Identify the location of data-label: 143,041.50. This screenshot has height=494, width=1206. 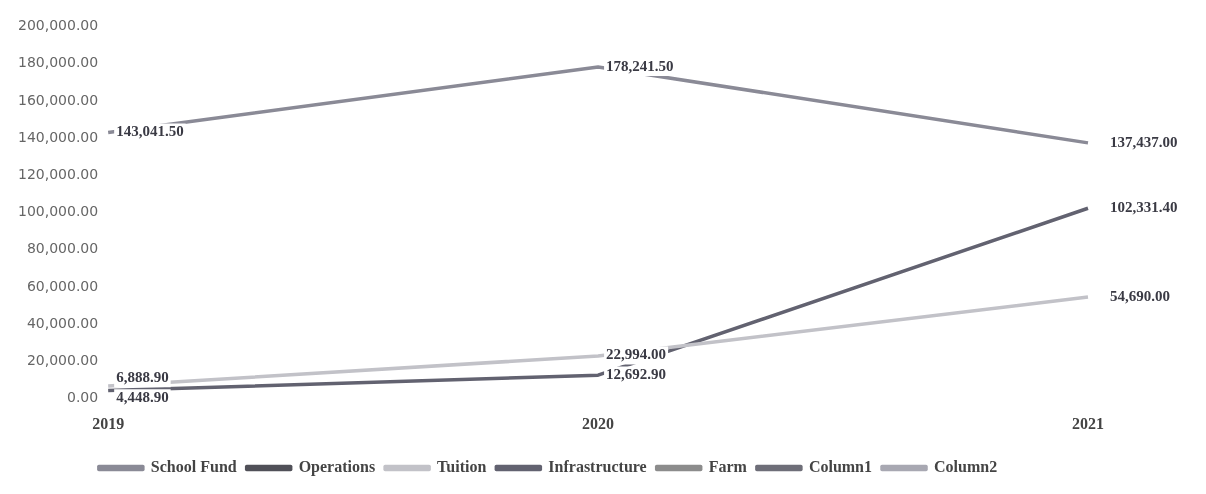
(150, 131).